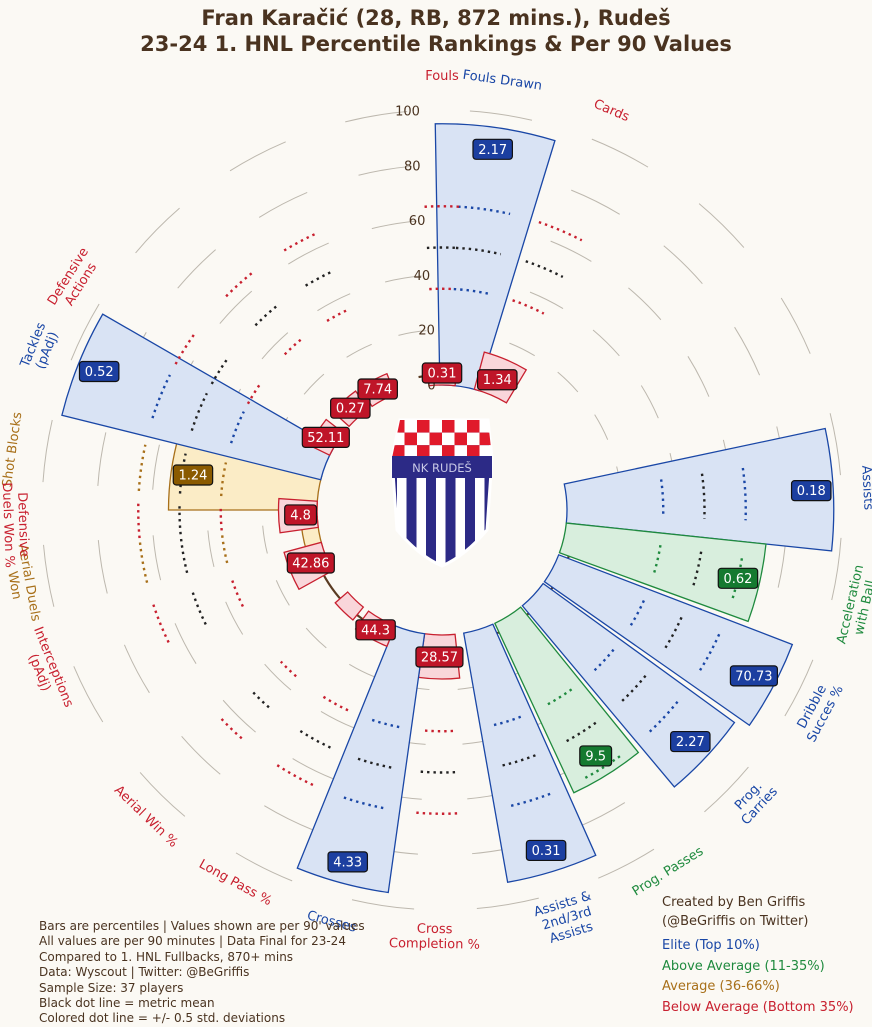 This screenshot has width=872, height=1027. What do you see at coordinates (350, 409) in the screenshot?
I see `value-label: 0.27` at bounding box center [350, 409].